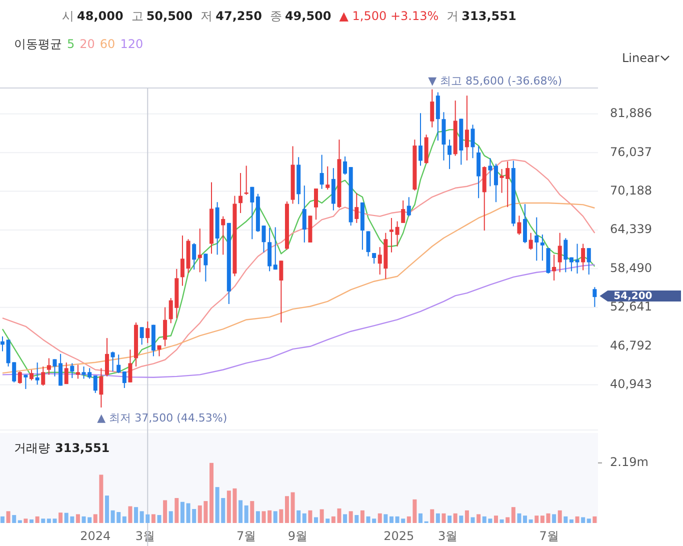 The image size is (683, 546). I want to click on text: 고 50,500, so click(162, 16).